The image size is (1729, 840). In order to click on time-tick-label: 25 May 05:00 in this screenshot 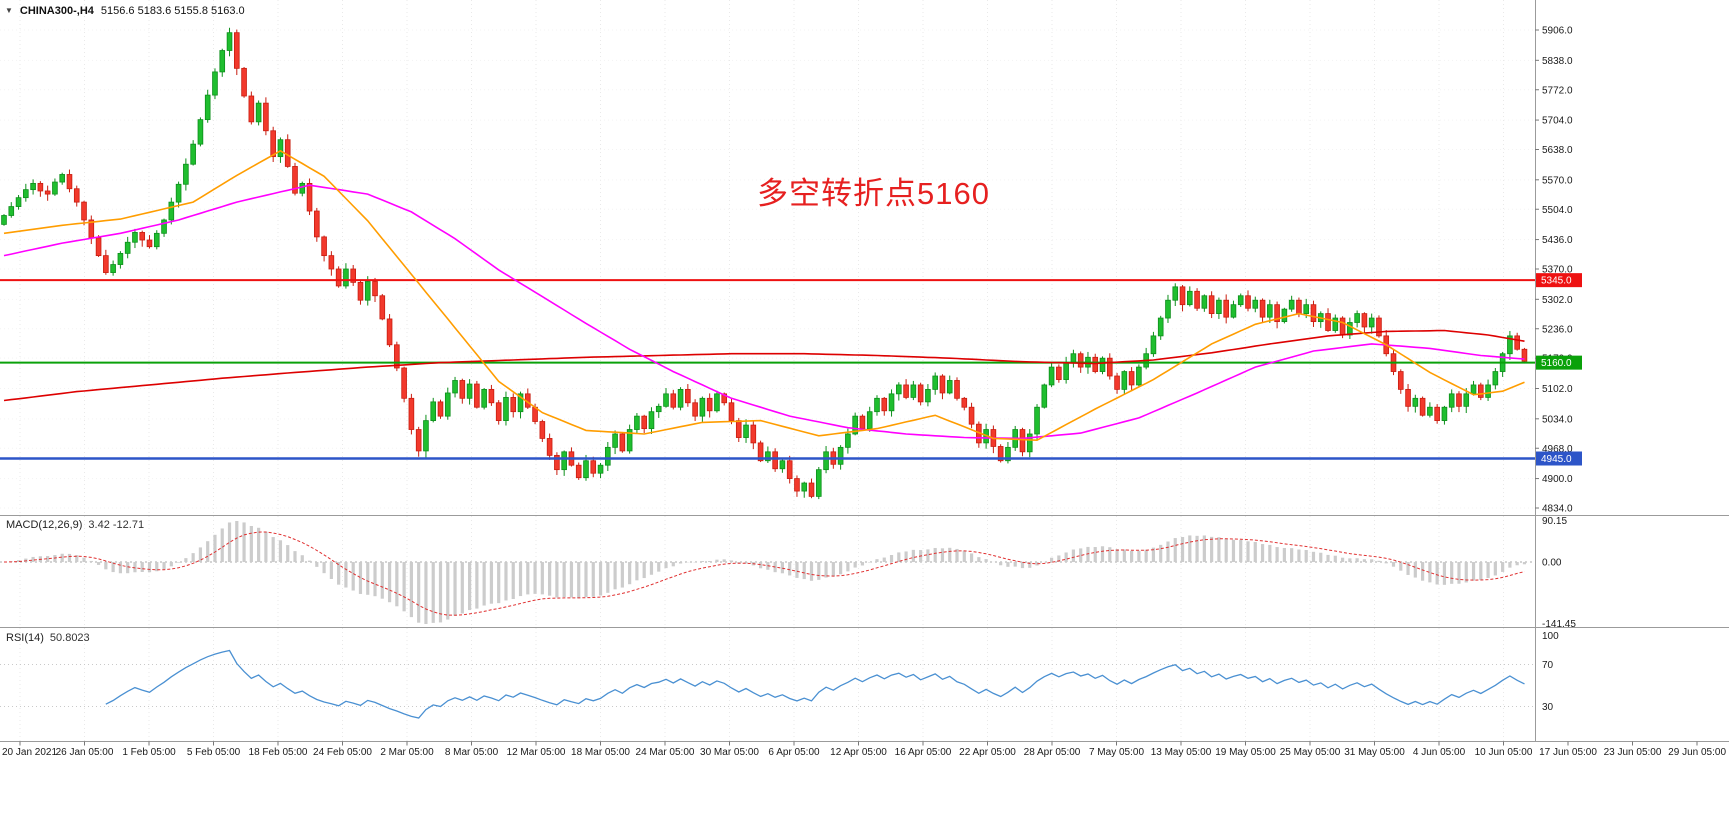, I will do `click(1310, 752)`.